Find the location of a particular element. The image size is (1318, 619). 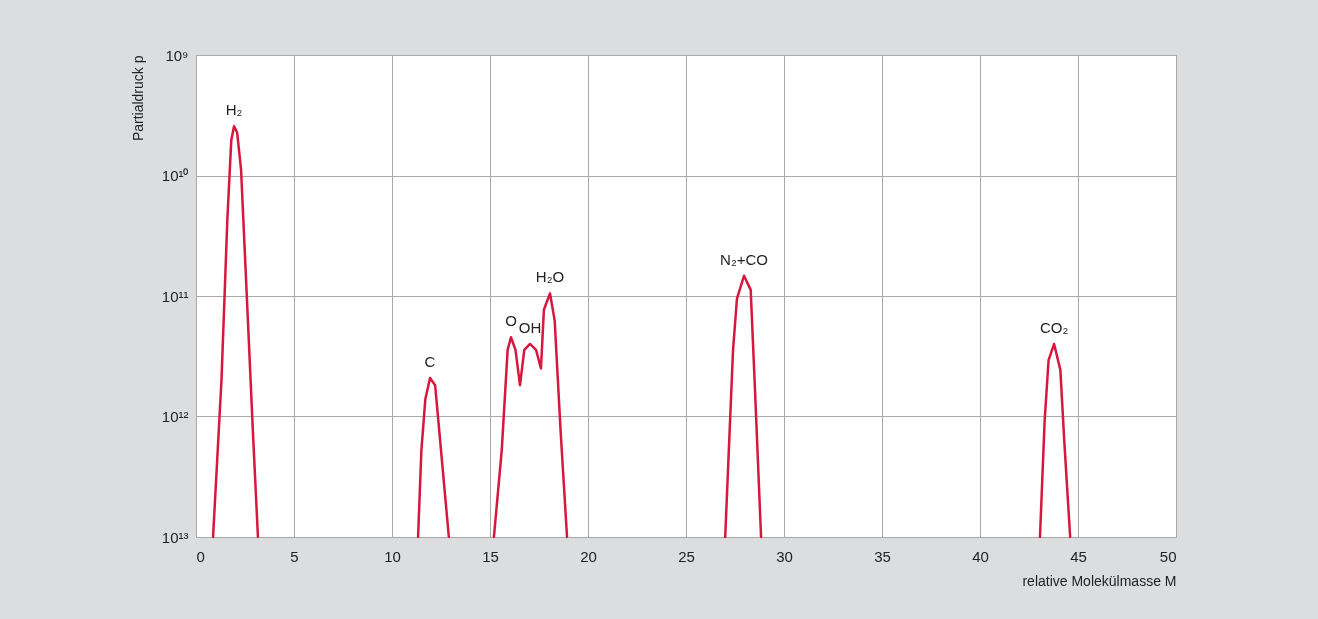

y-tick-label: 10¹³ is located at coordinates (175, 537).